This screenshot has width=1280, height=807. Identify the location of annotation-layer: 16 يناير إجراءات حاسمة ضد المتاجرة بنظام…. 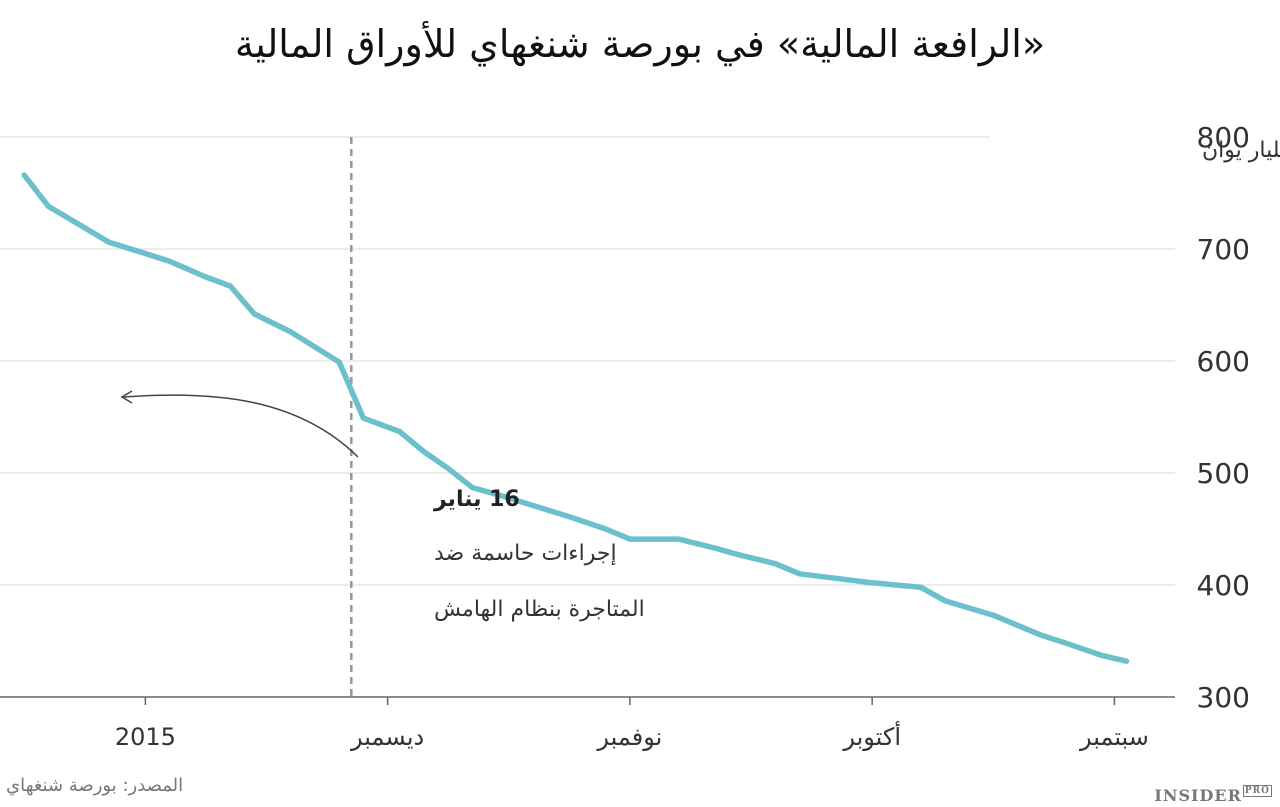
(382, 506).